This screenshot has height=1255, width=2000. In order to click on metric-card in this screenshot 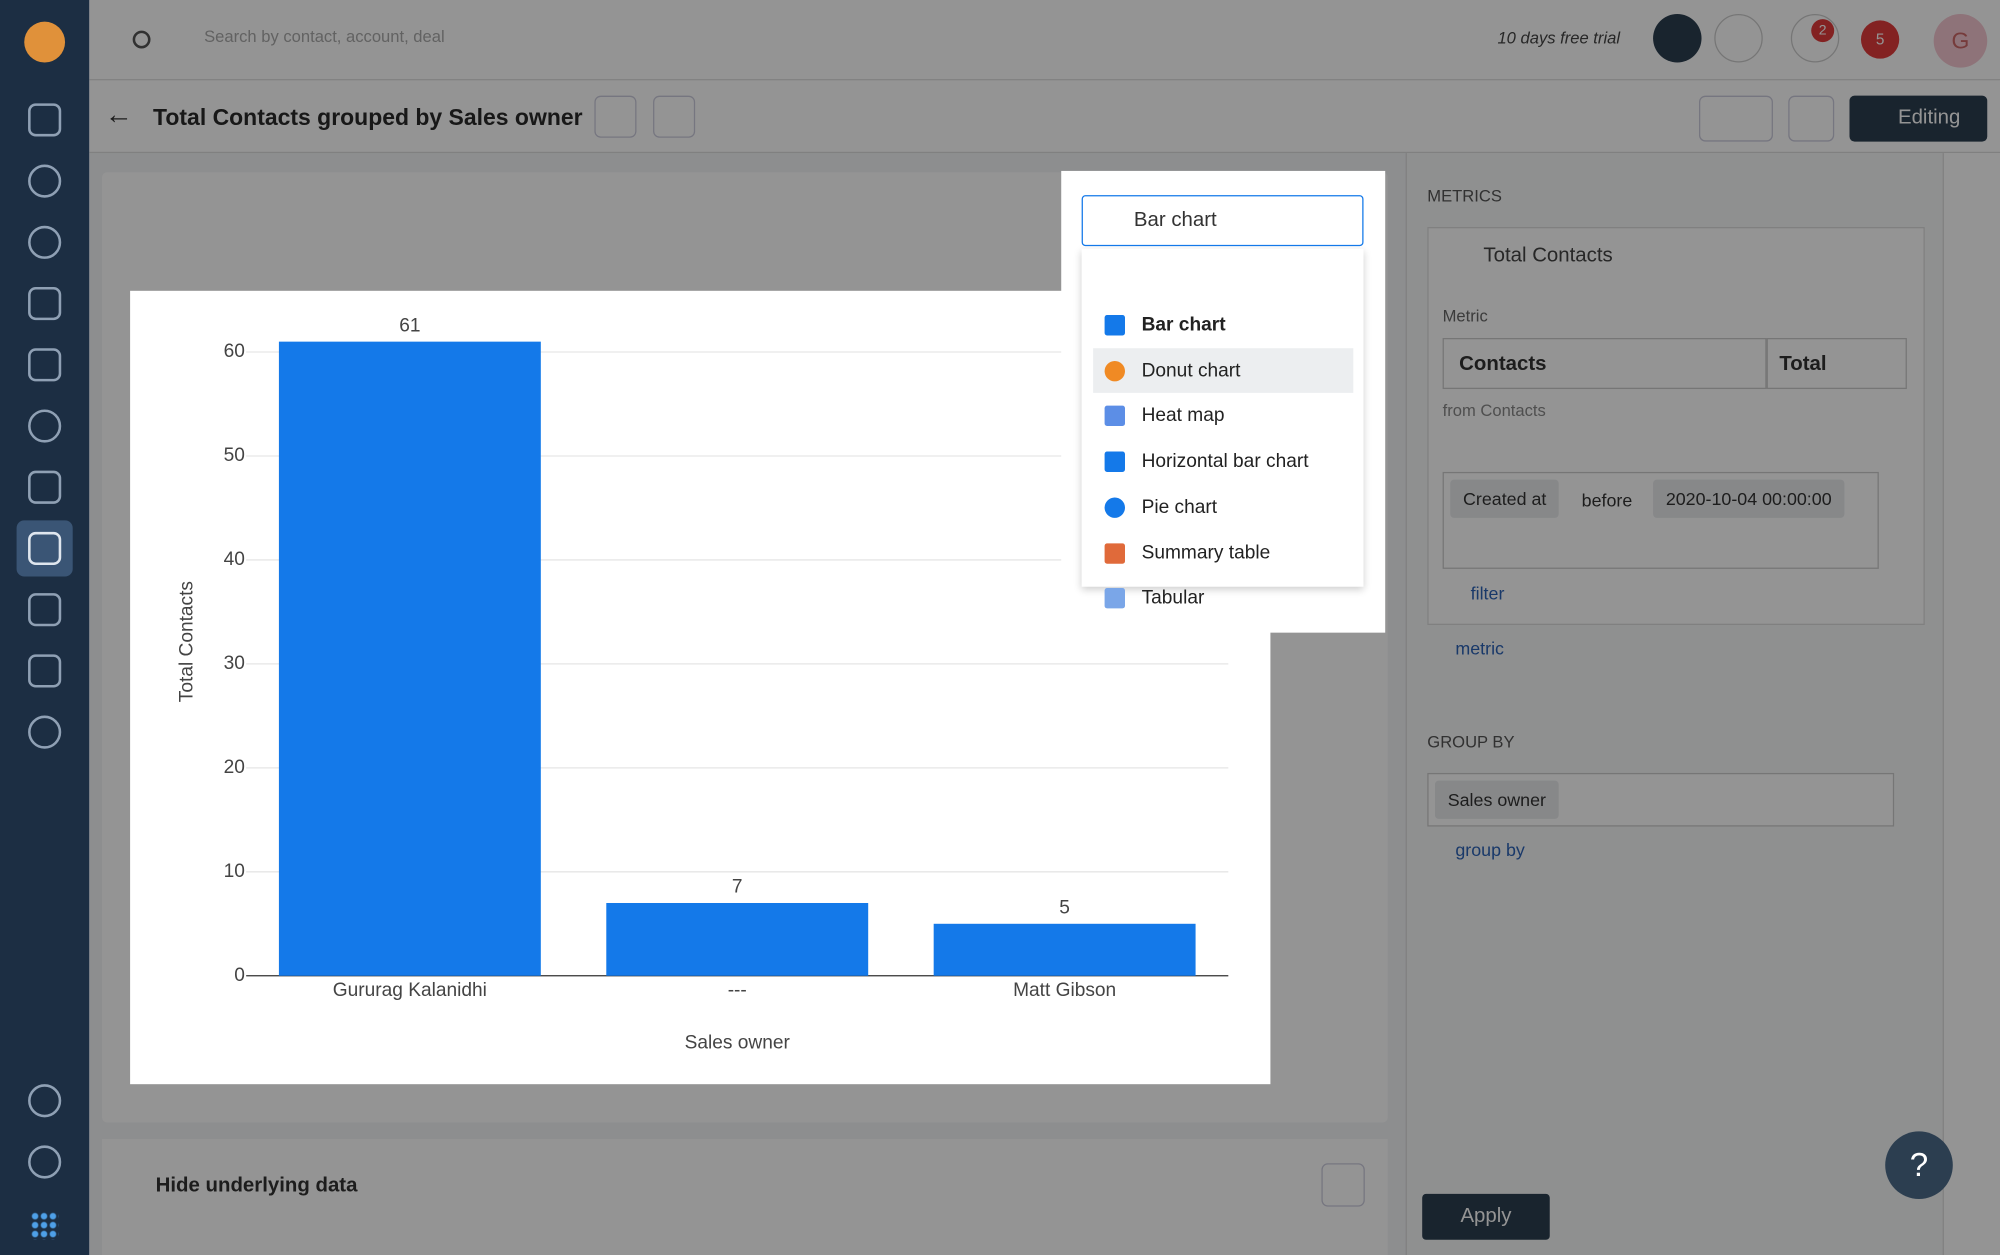, I will do `click(1676, 426)`.